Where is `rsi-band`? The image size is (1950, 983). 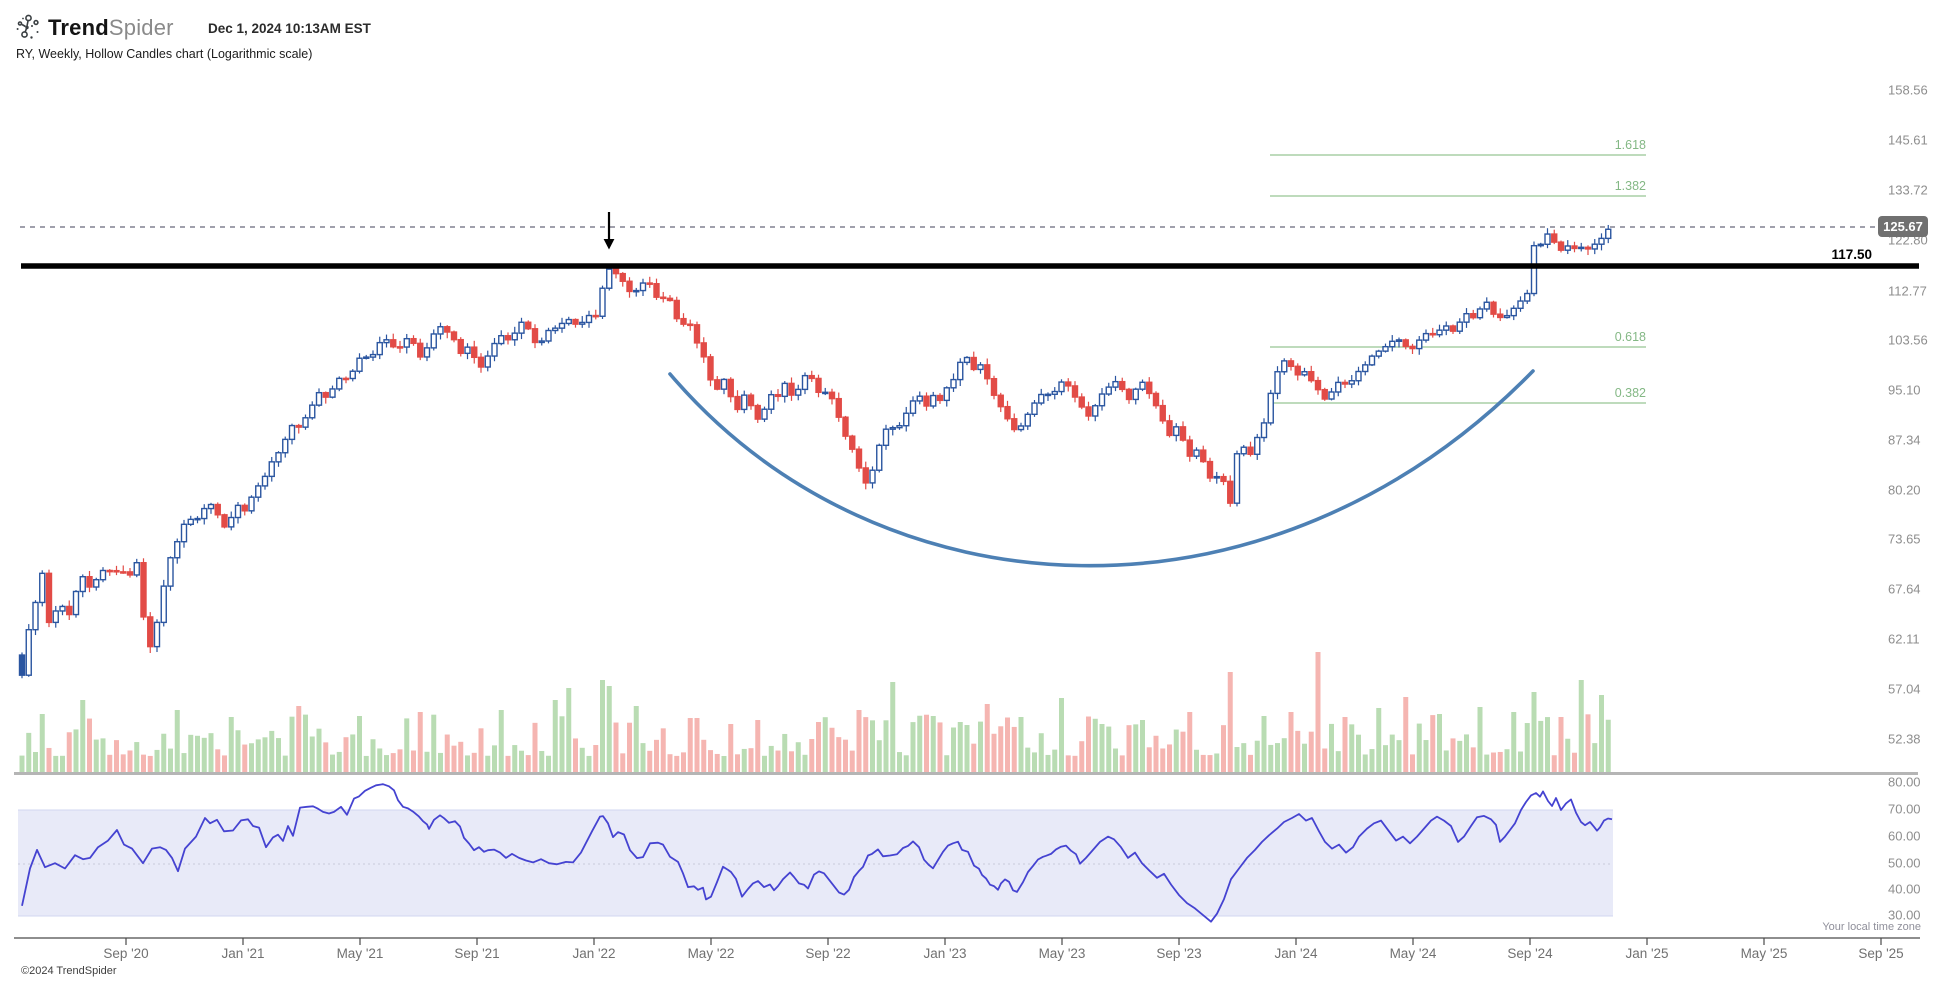
rsi-band is located at coordinates (815, 863).